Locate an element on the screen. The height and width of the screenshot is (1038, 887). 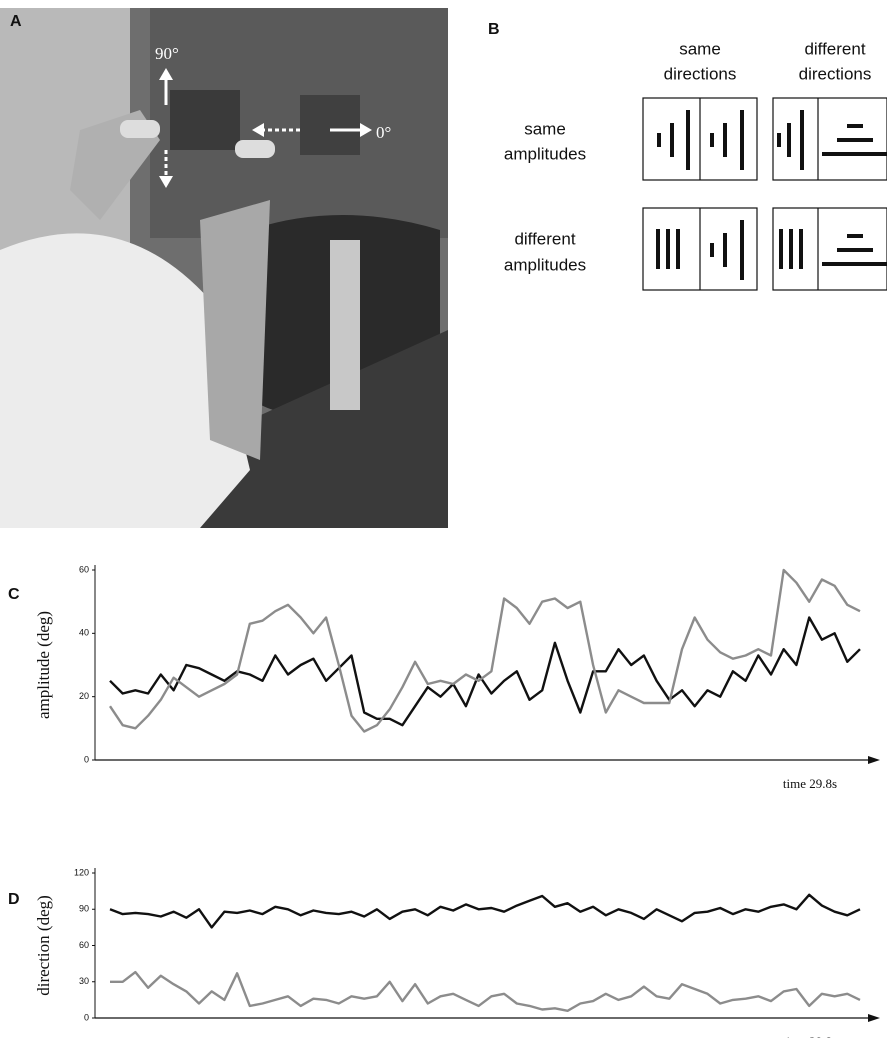
panel-label: D is located at coordinates (14, 899).